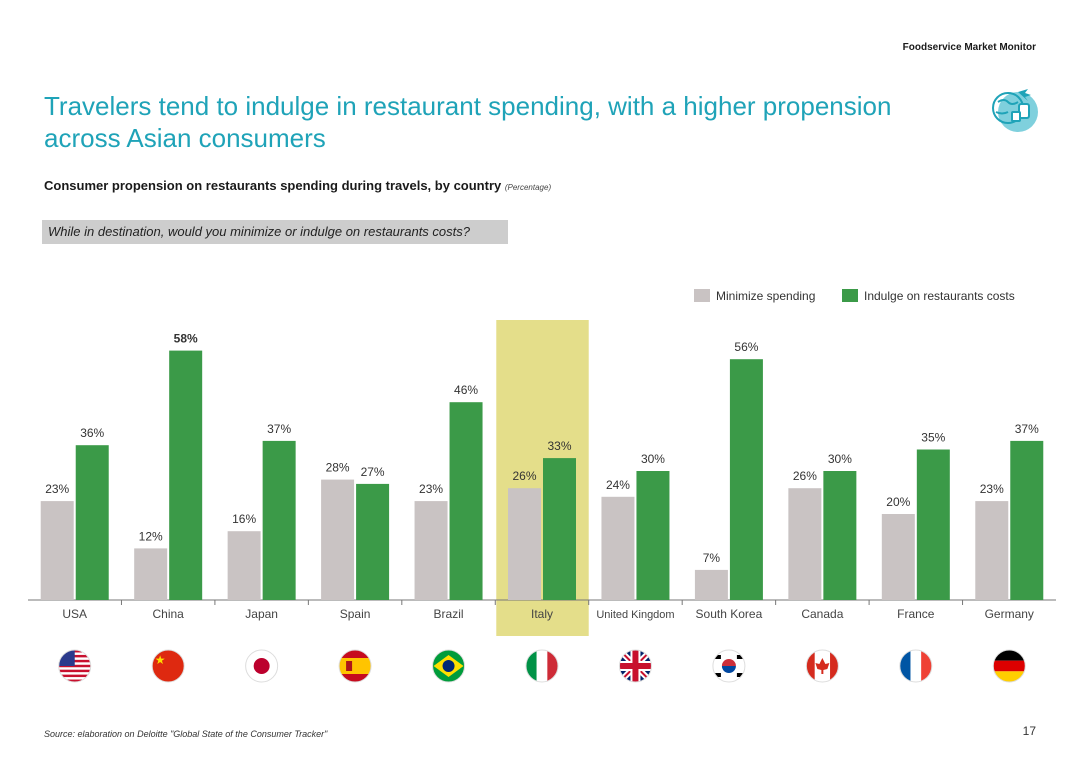 Image resolution: width=1080 pixels, height=763 pixels. What do you see at coordinates (635, 666) in the screenshot?
I see `uk-flag` at bounding box center [635, 666].